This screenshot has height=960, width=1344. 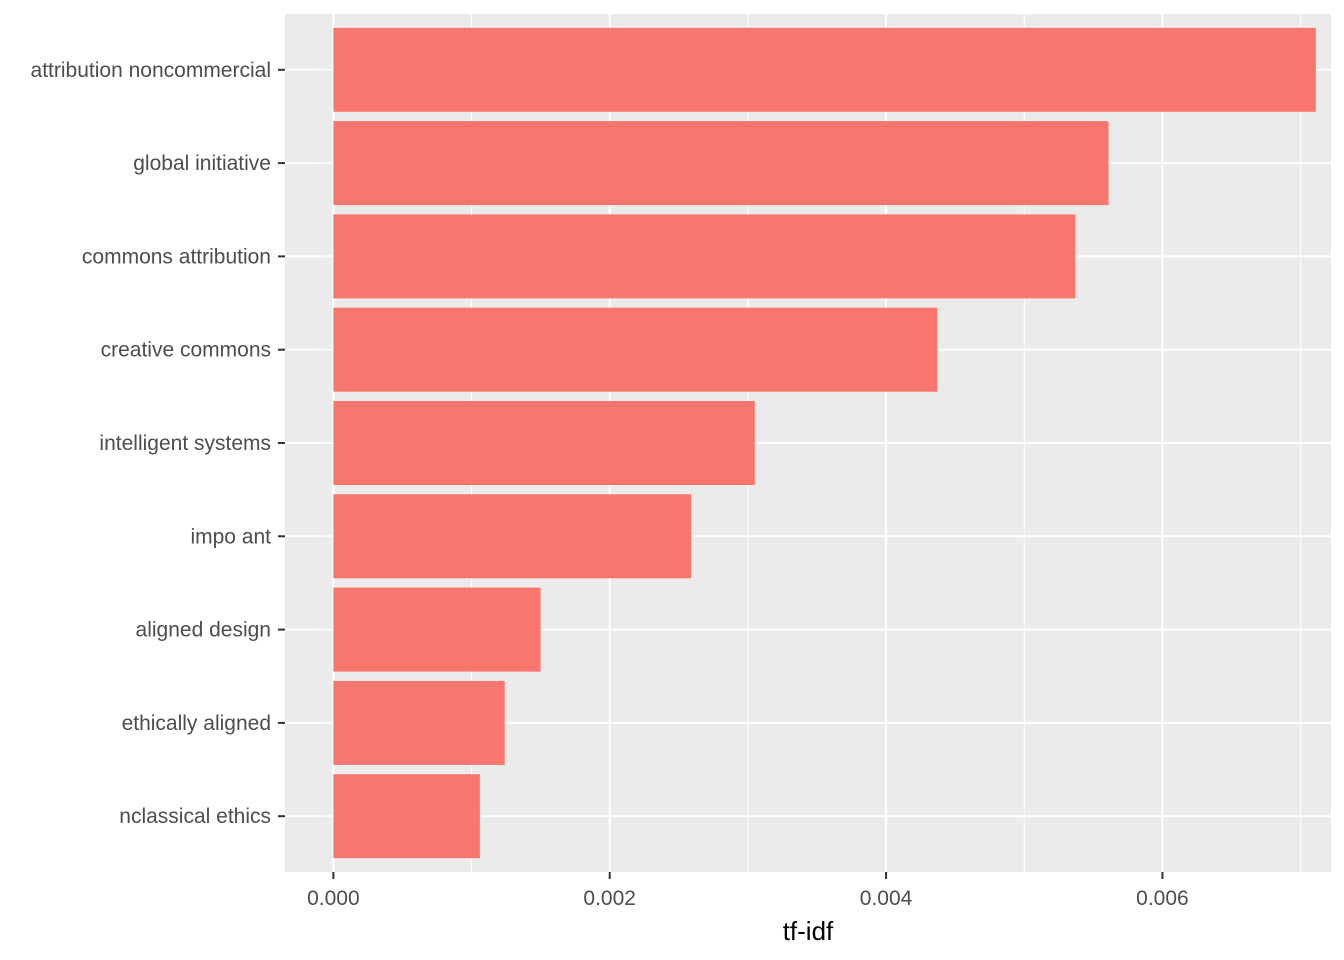 I want to click on y-tick-label: commons attribution, so click(x=176, y=256).